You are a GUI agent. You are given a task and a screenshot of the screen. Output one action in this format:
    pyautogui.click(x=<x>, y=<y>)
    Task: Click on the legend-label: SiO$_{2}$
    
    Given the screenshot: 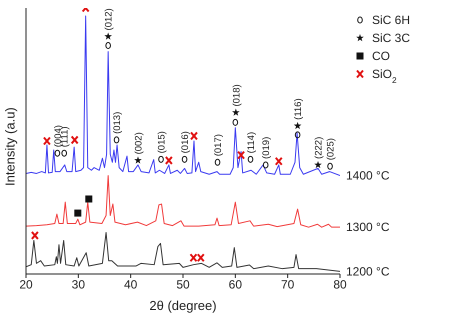 What is the action you would take?
    pyautogui.click(x=385, y=76)
    